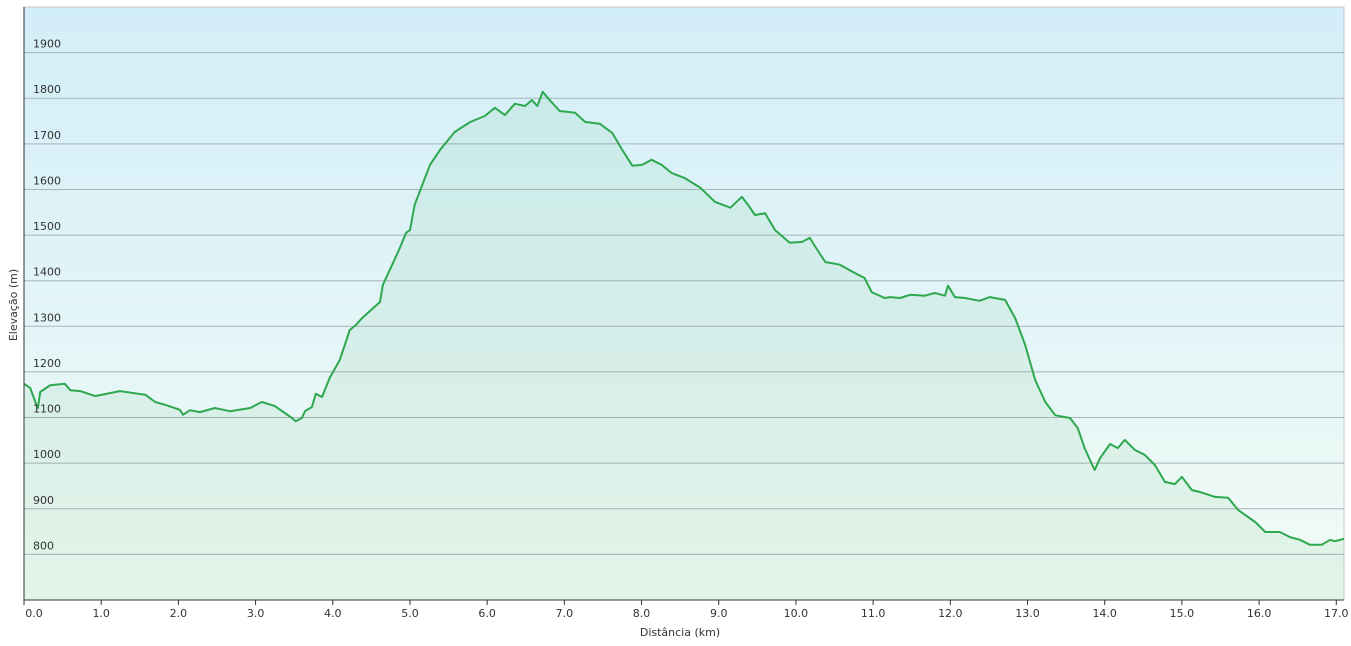 Image resolution: width=1351 pixels, height=646 pixels. Describe the element at coordinates (256, 613) in the screenshot. I see `x-tick-label: 3.0` at that location.